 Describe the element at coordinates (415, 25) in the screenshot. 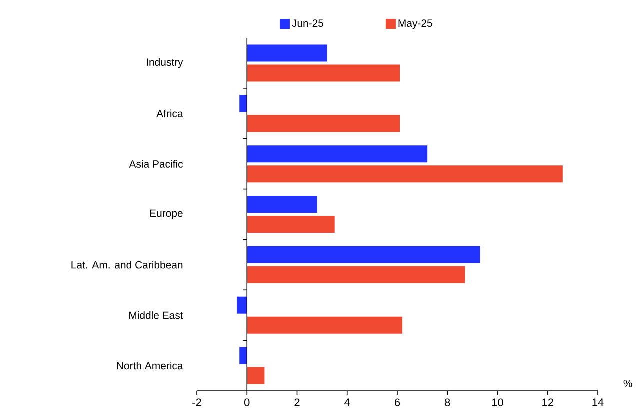

I see `legend-label: May-25` at that location.